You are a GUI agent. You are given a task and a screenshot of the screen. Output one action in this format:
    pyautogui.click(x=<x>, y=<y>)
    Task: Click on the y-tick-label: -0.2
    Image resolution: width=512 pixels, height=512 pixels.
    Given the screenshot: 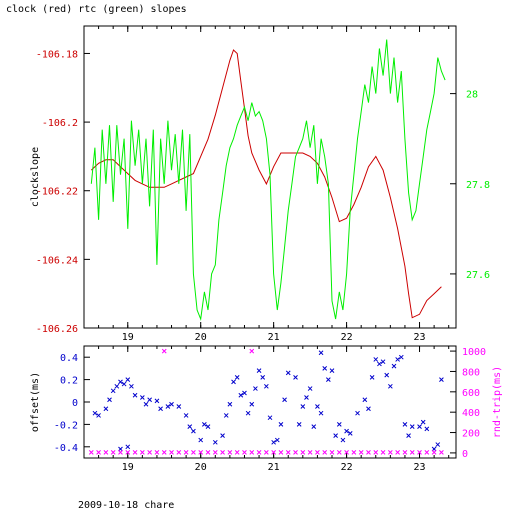 What is the action you would take?
    pyautogui.click(x=66, y=425)
    